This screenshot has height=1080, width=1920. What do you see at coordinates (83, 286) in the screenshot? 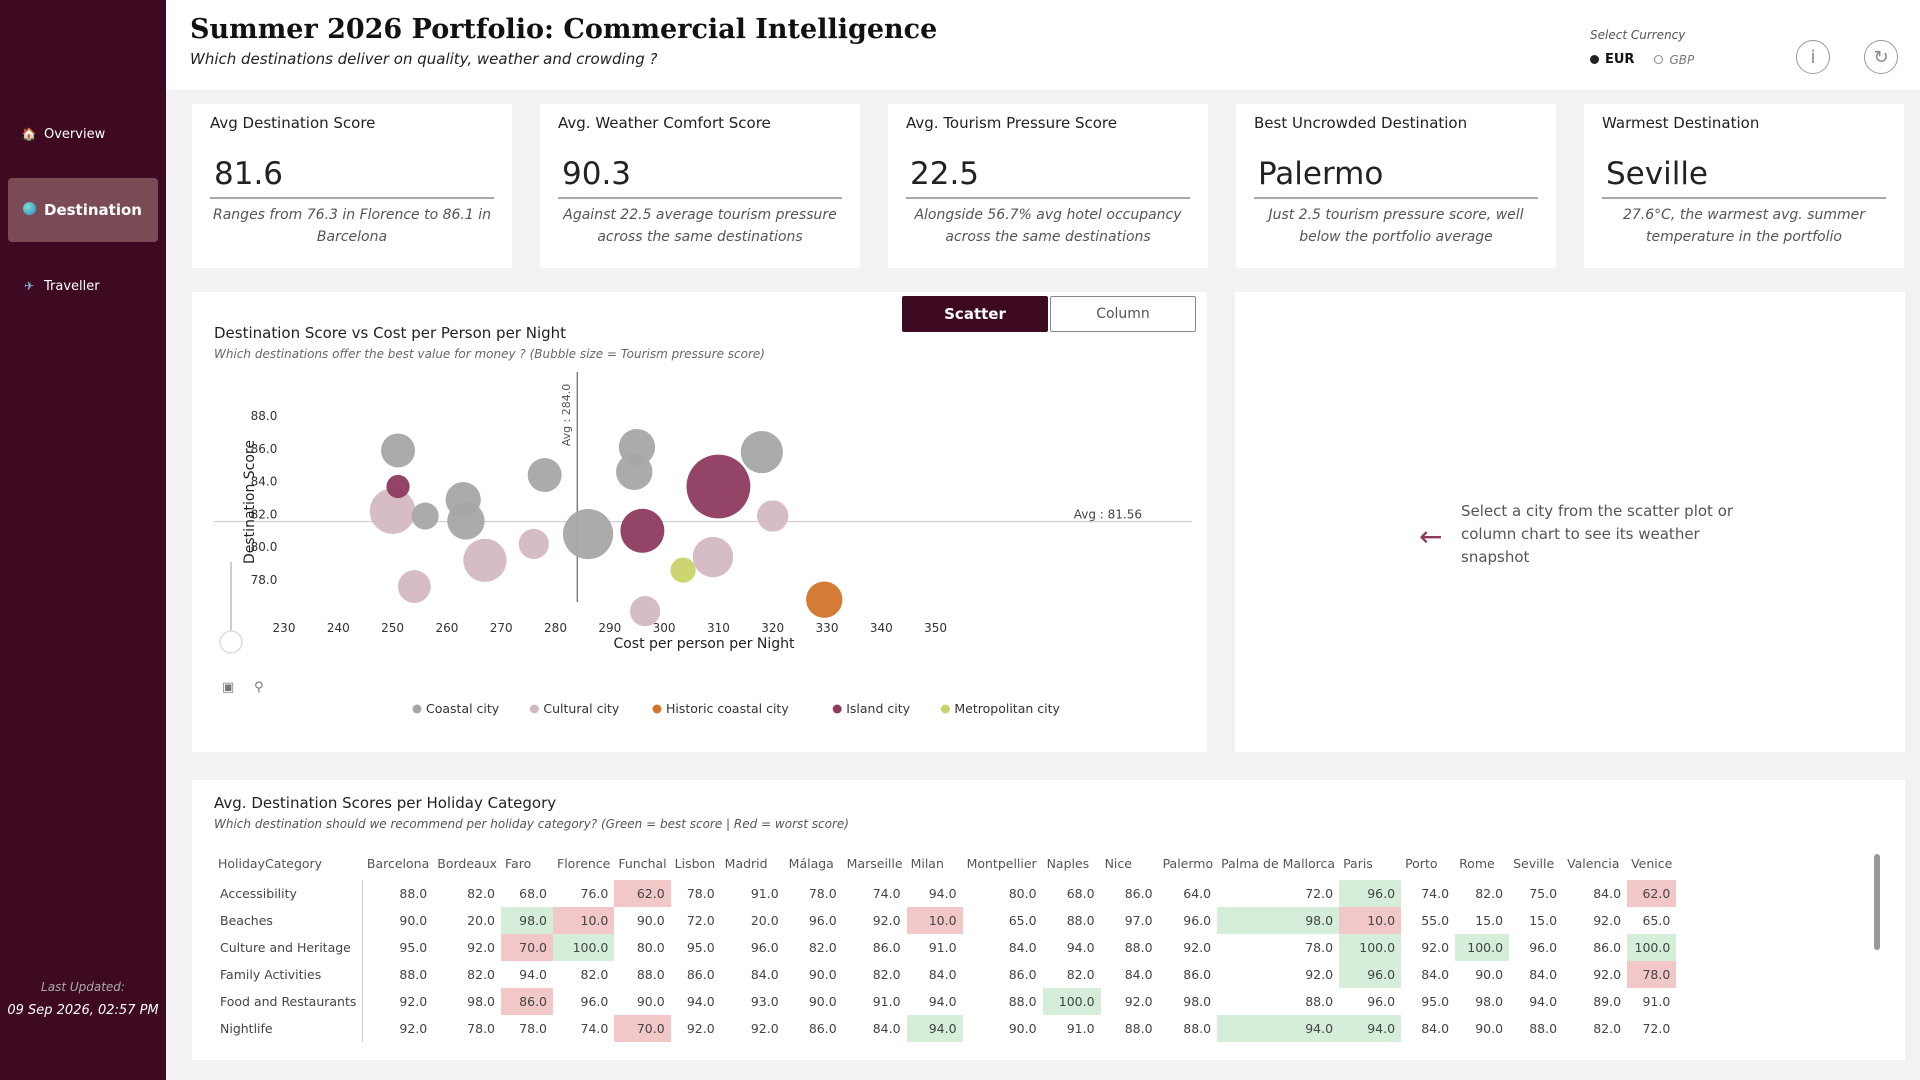
I see `nav-traveller: ✈ Traveller` at bounding box center [83, 286].